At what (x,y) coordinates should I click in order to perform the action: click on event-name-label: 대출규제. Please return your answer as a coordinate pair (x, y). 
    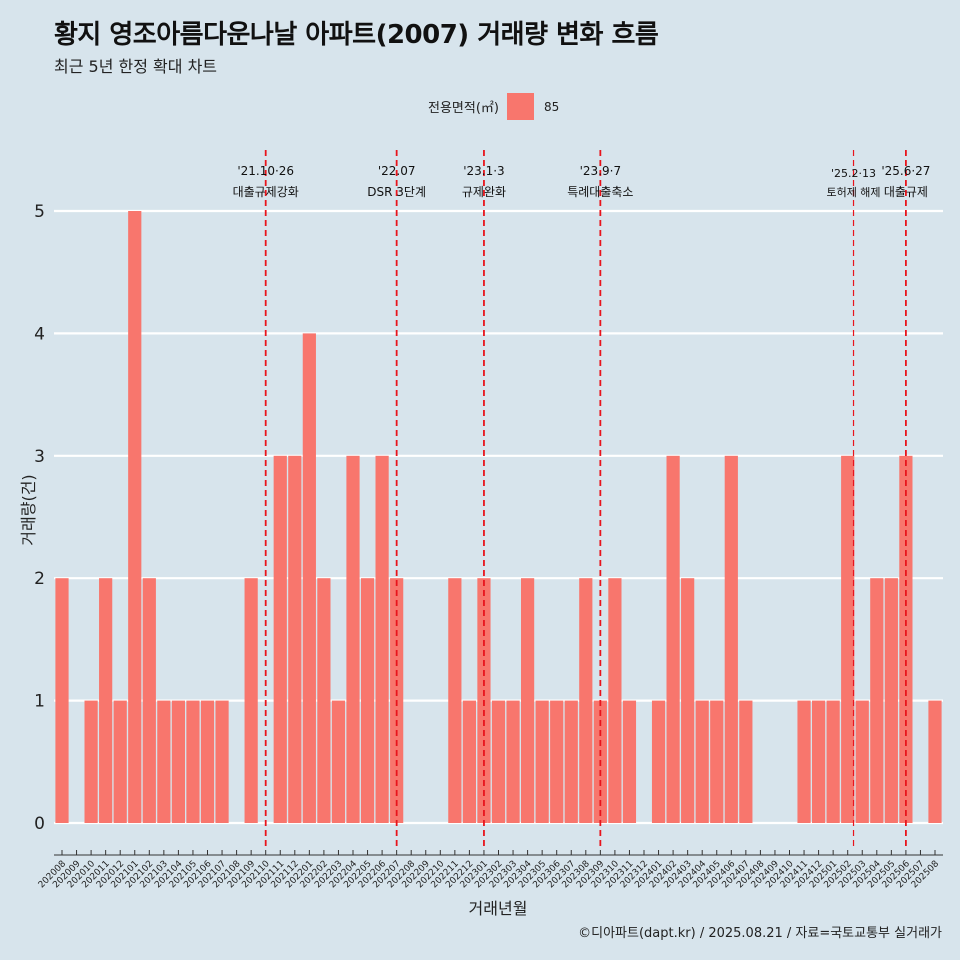
    Looking at the image, I should click on (906, 192).